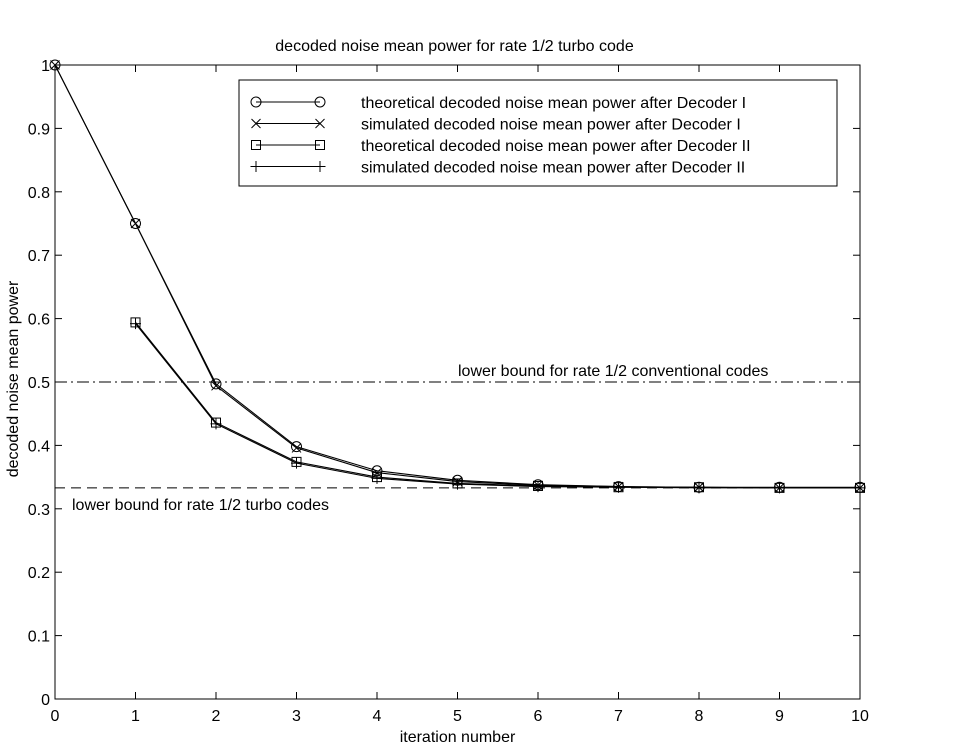 Image resolution: width=965 pixels, height=747 pixels. I want to click on y-tick-label: 0.3, so click(39, 510).